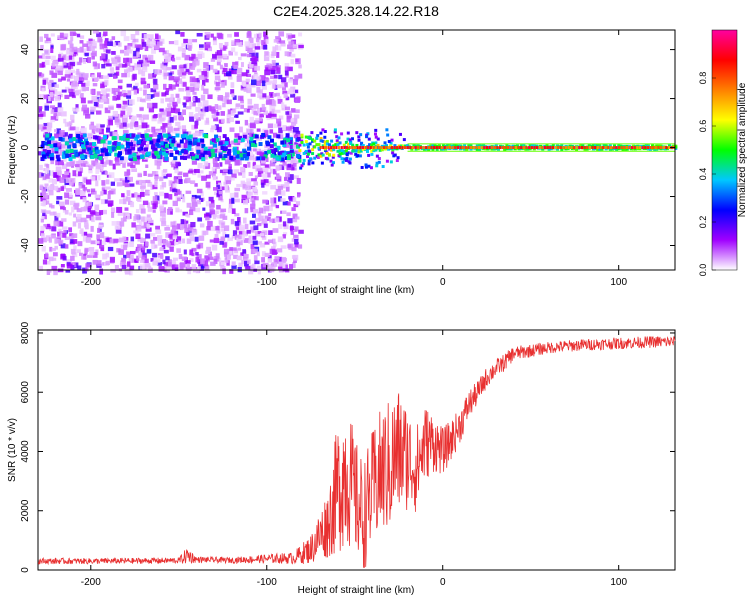 Image resolution: width=750 pixels, height=600 pixels. What do you see at coordinates (25, 147) in the screenshot?
I see `y-tick-label: 0` at bounding box center [25, 147].